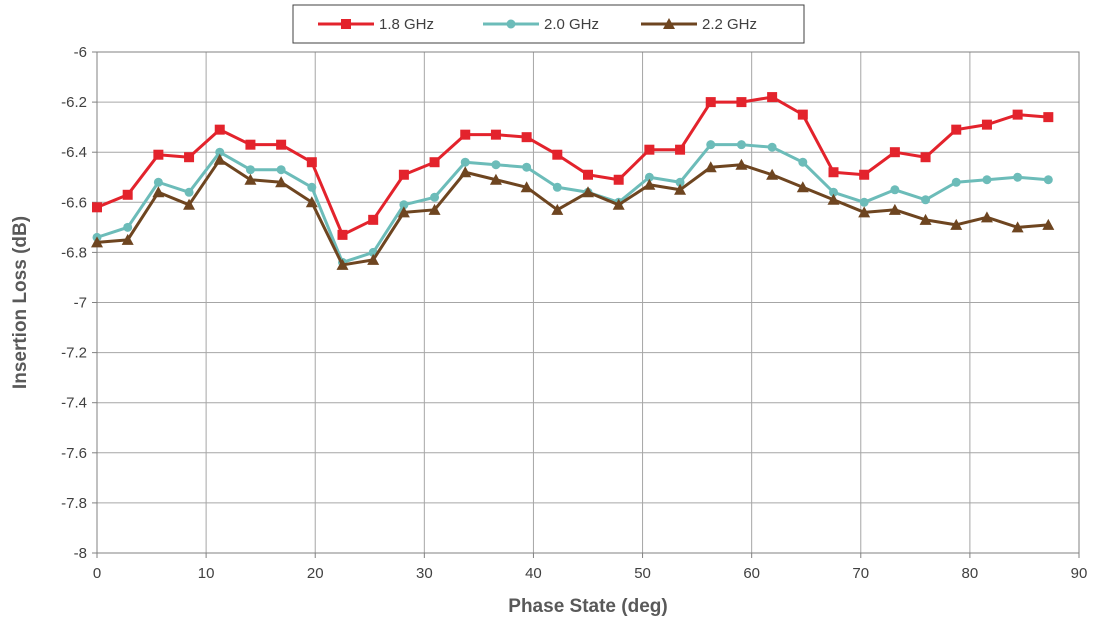 This screenshot has height=633, width=1099. I want to click on y-tick-label: -6.2, so click(74, 102).